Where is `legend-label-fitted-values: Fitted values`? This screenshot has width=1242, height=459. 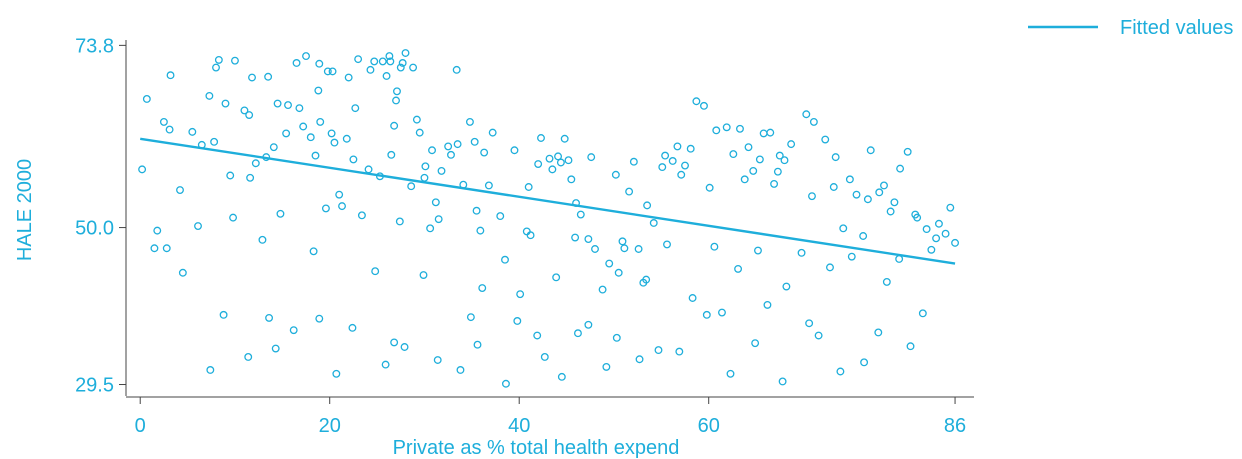 legend-label-fitted-values: Fitted values is located at coordinates (1176, 28).